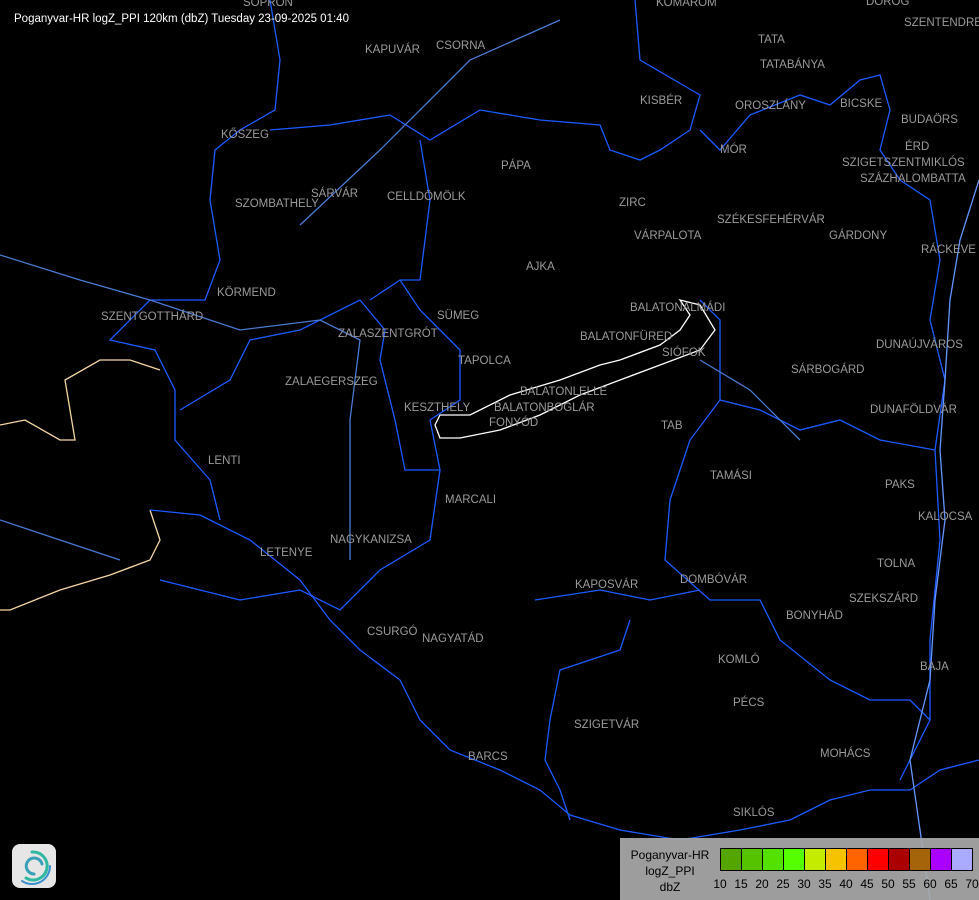 The height and width of the screenshot is (900, 979). Describe the element at coordinates (277, 204) in the screenshot. I see `city-label: SZOMBATHELY` at that location.